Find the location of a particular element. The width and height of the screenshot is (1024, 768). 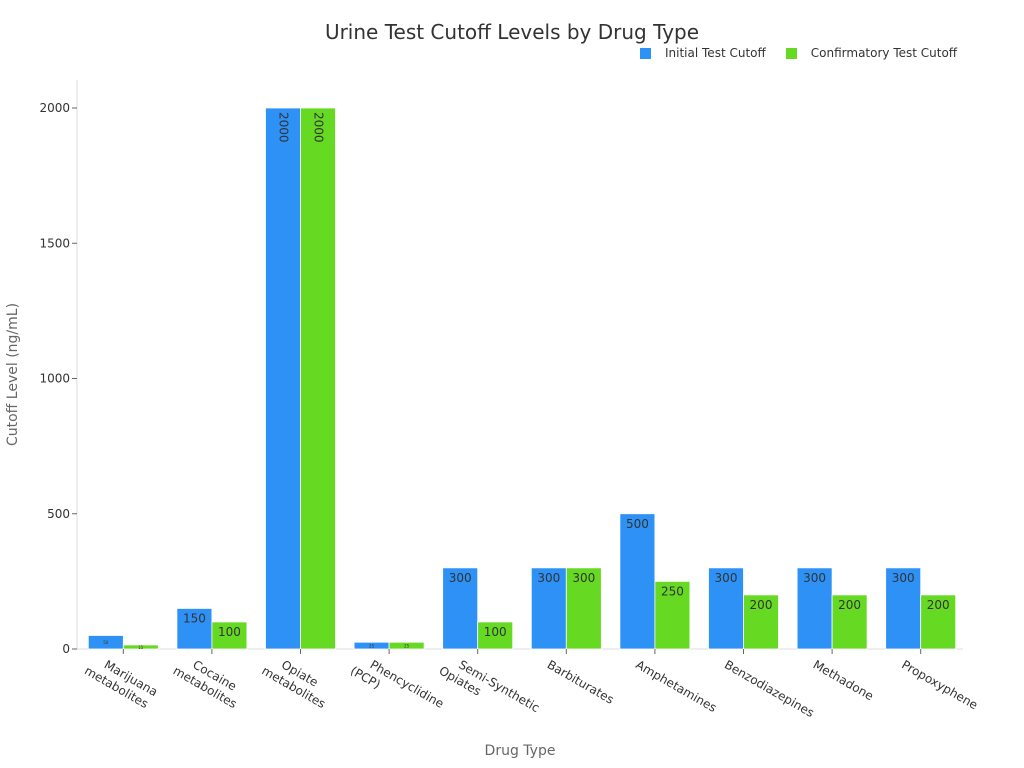

x-tick-label-line: Barbiturates is located at coordinates (580, 681).